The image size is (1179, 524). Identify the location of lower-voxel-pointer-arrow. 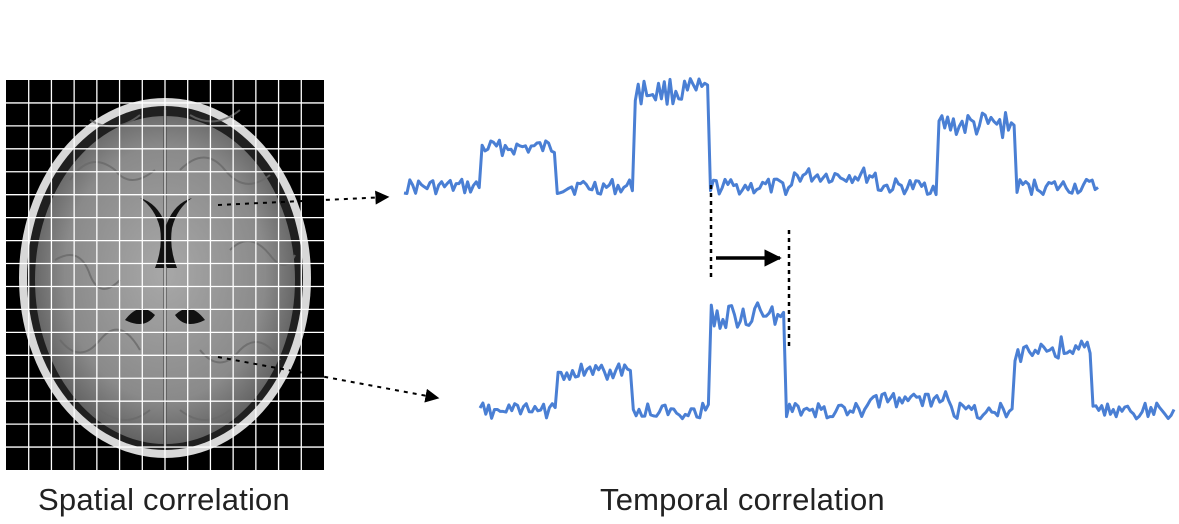
(328, 379).